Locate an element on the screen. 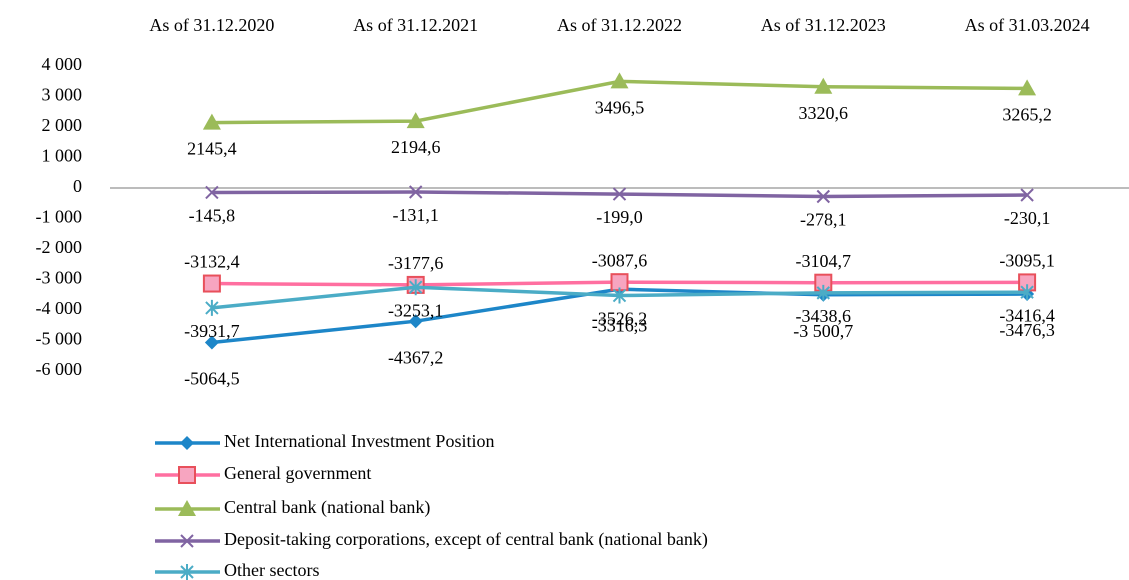  data-label: -145,8 is located at coordinates (212, 216).